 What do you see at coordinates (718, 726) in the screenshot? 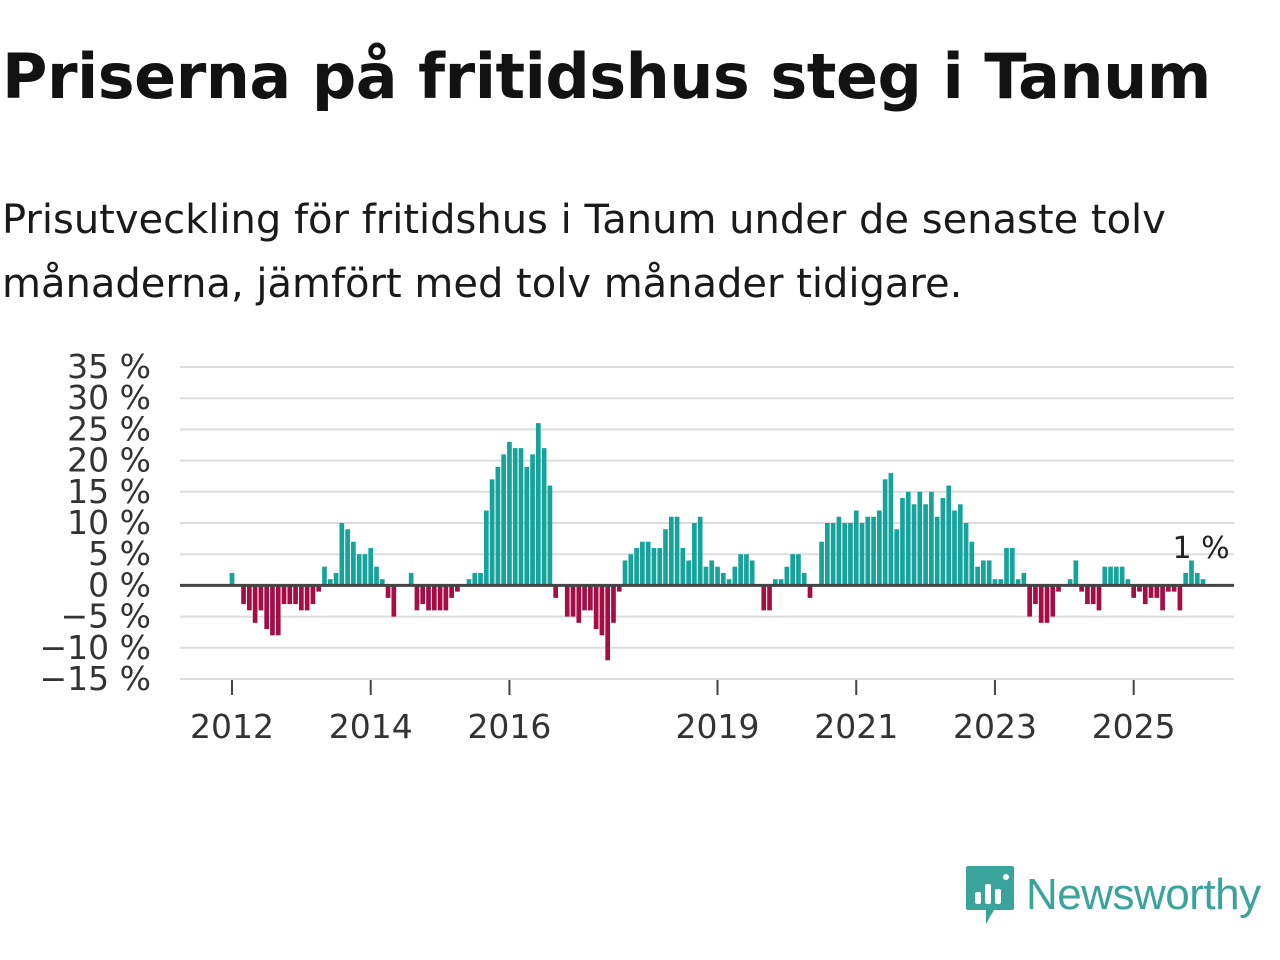
I see `x-tick-label: 2019` at bounding box center [718, 726].